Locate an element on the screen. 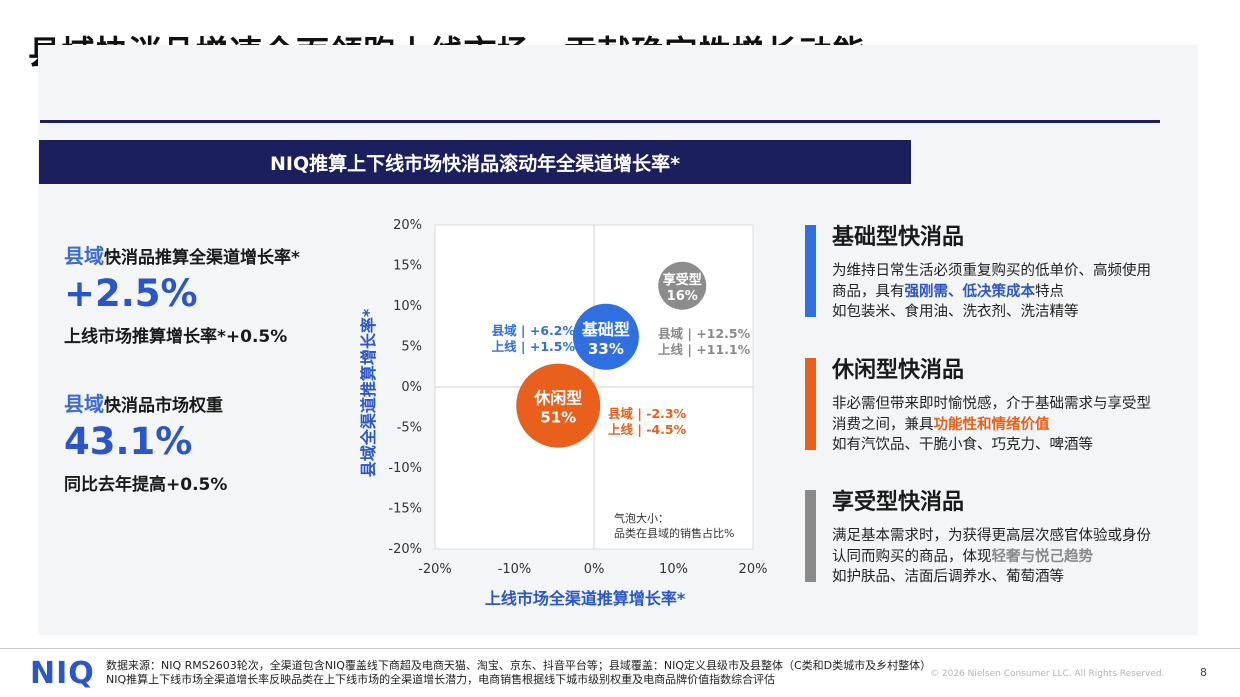 The width and height of the screenshot is (1240, 697). metric-growth-label-text: 快消品推算全渠道增长率* is located at coordinates (202, 258).